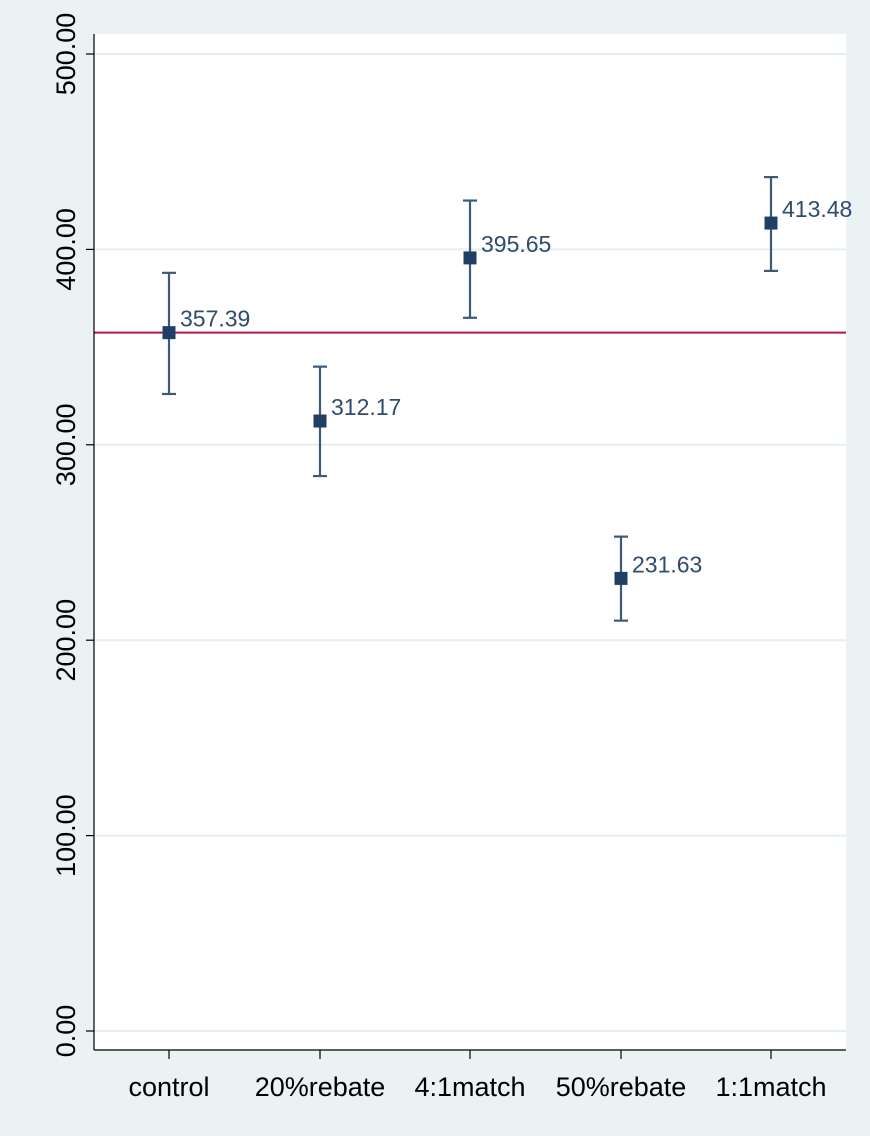 This screenshot has height=1136, width=870. Describe the element at coordinates (66, 1031) in the screenshot. I see `y-tick-label: 0.00` at that location.